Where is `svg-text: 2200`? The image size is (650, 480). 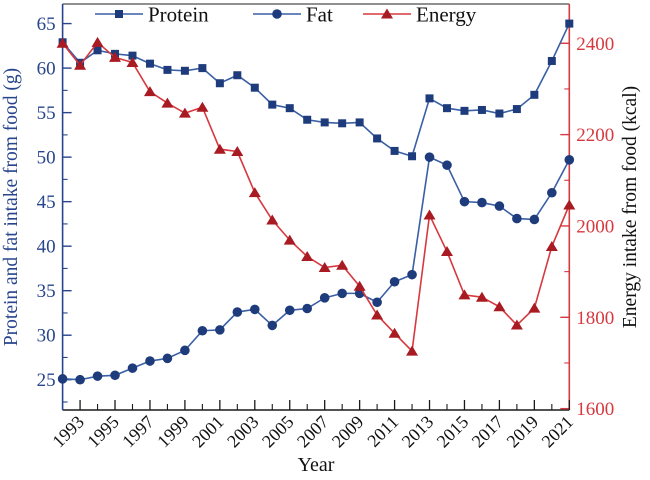
svg-text: 2200 is located at coordinates (595, 135).